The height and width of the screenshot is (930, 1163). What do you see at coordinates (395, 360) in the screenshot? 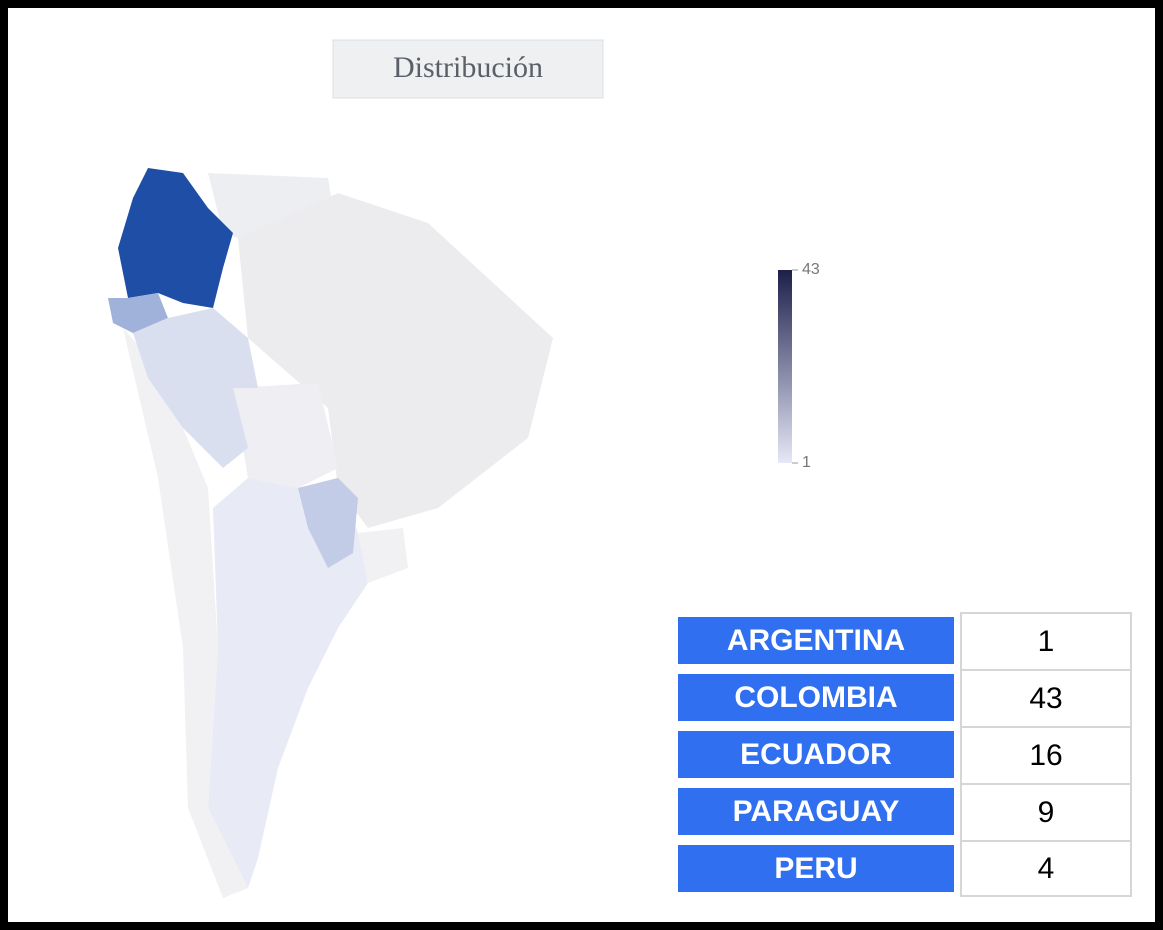
I see `brazil` at bounding box center [395, 360].